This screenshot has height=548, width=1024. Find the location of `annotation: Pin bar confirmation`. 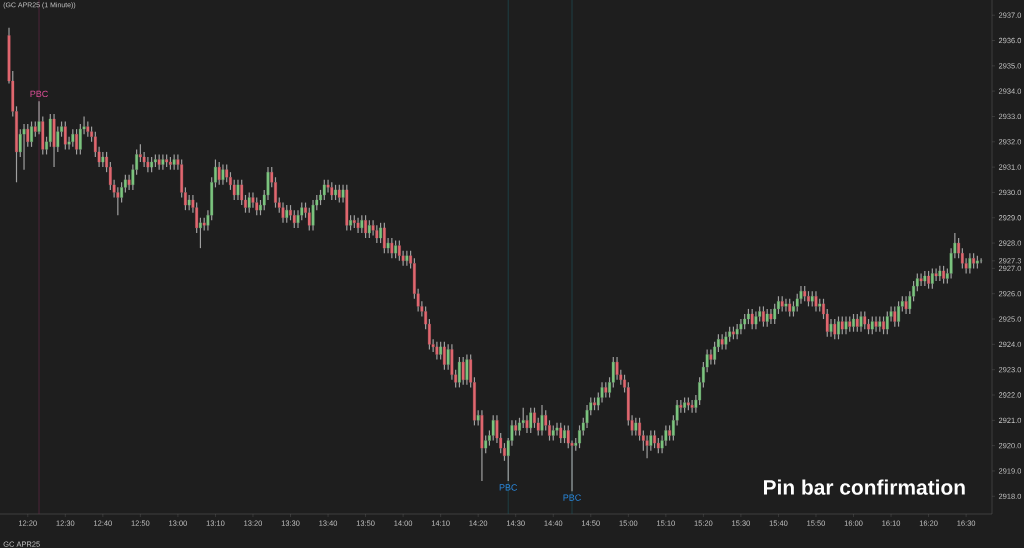

annotation: Pin bar confirmation is located at coordinates (864, 487).